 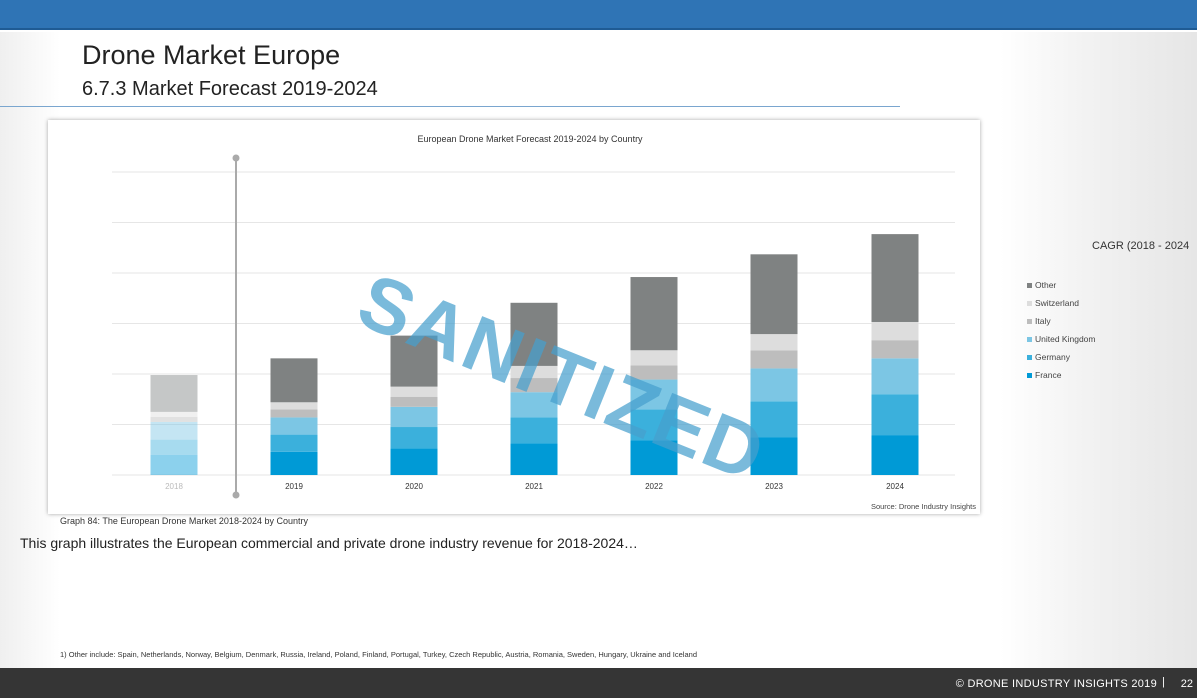 What do you see at coordinates (1048, 375) in the screenshot?
I see `legend-label: France` at bounding box center [1048, 375].